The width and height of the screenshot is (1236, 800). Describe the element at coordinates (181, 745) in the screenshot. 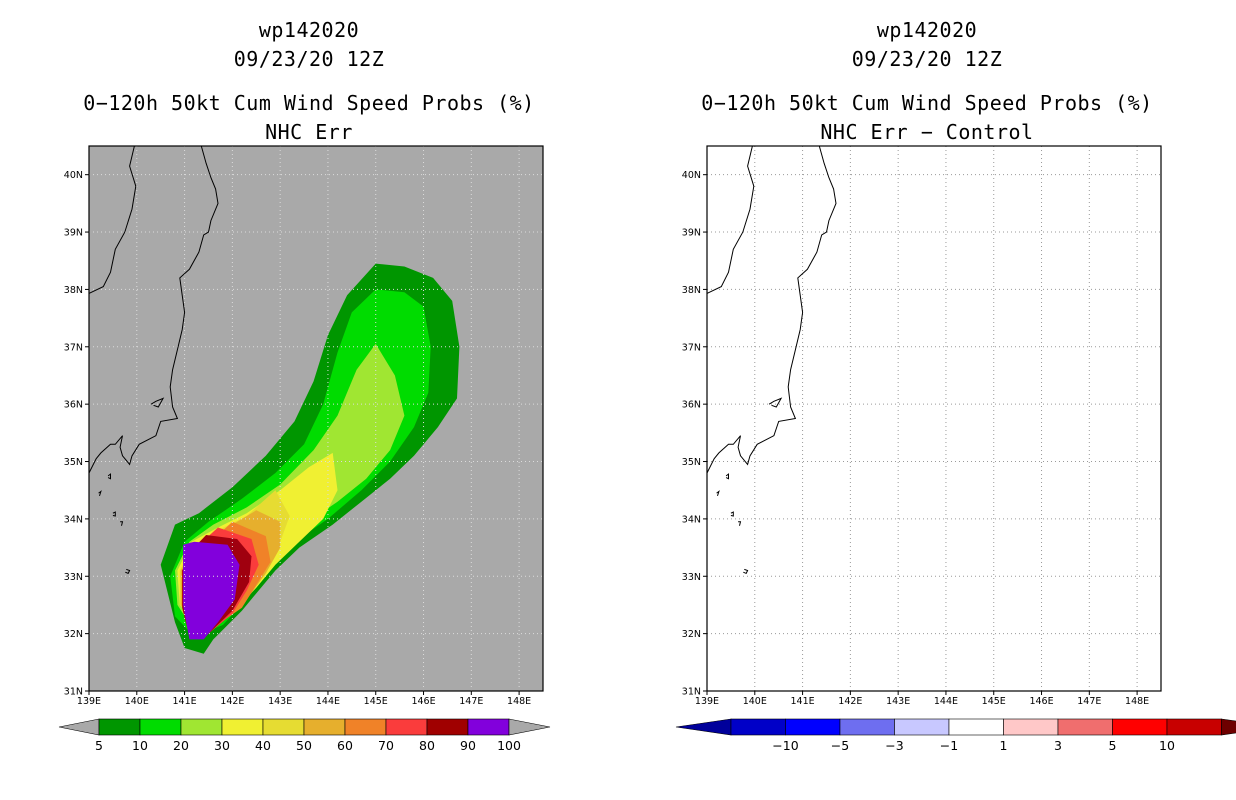

I see `colorbar-label: 20` at that location.